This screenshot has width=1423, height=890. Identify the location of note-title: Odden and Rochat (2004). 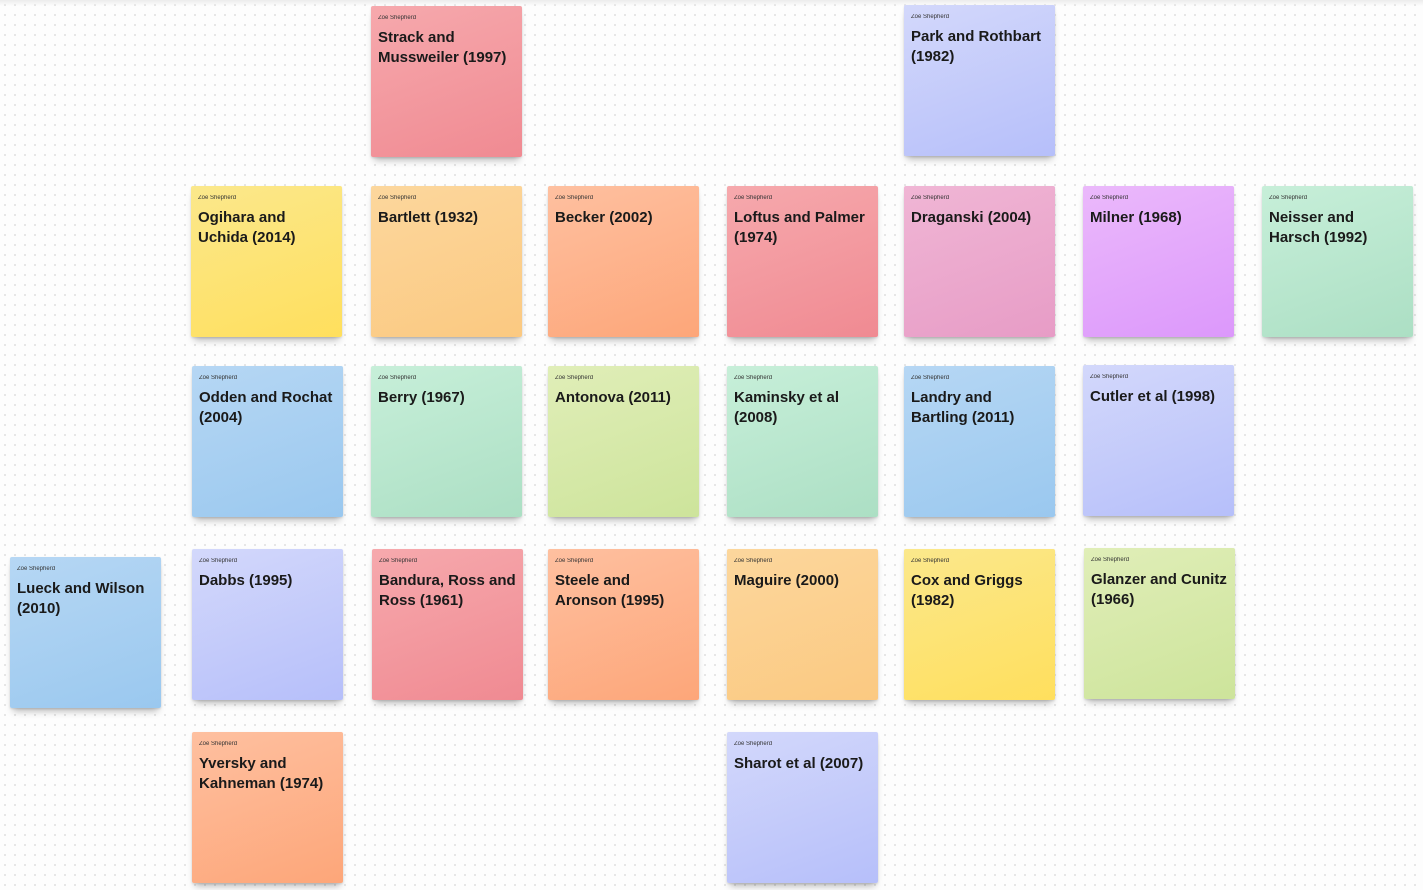
(266, 407).